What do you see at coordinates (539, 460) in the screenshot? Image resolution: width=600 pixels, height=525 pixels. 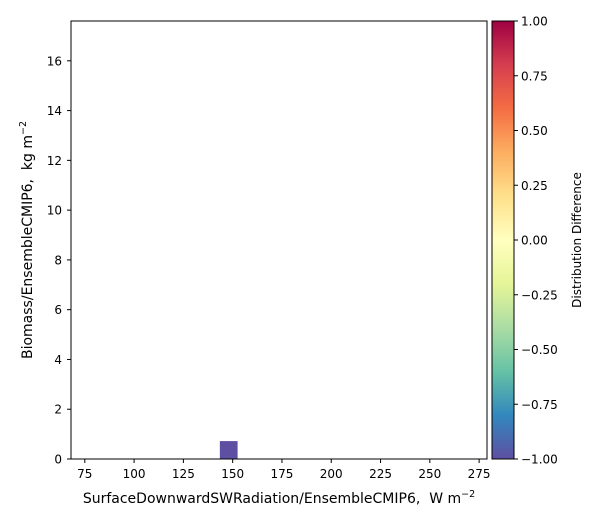 I see `colorbar-tick-label: −1.00` at bounding box center [539, 460].